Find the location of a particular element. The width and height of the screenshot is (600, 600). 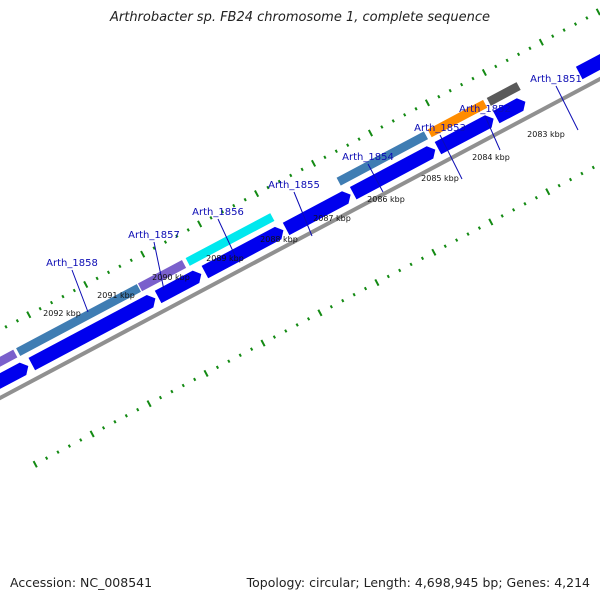

gene-label-arth-1856: Arth_1856 is located at coordinates (218, 212).